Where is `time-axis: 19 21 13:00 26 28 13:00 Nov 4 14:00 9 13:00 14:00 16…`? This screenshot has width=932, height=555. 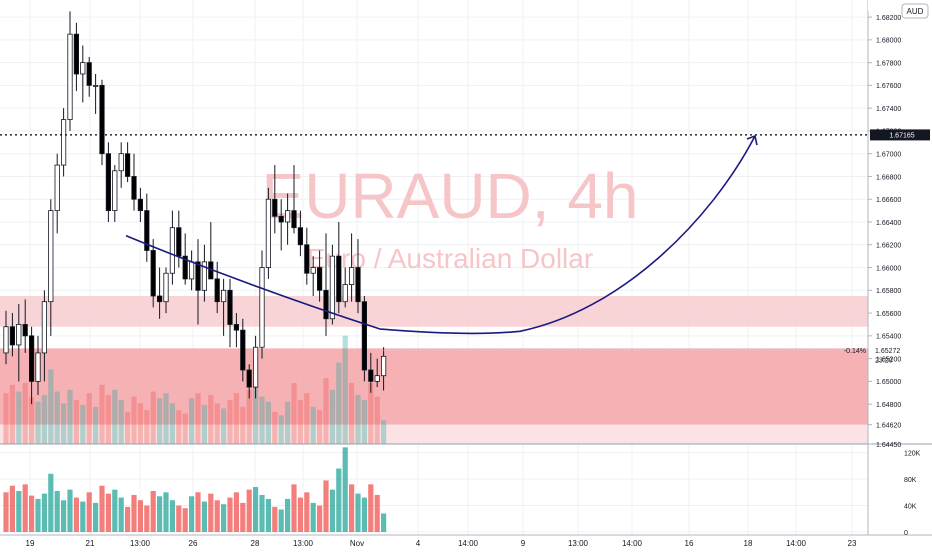 time-axis: 19 21 13:00 26 28 13:00 Nov 4 14:00 9 13:00 14:00 16… is located at coordinates (441, 543).